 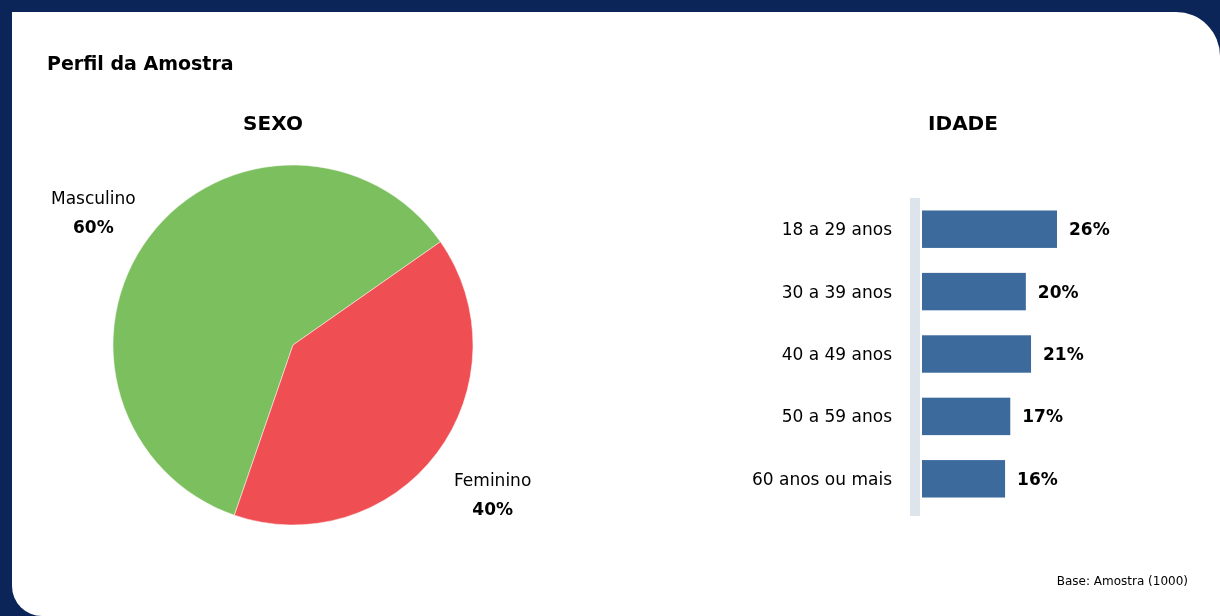 I want to click on slice-label: Feminino, so click(x=493, y=480).